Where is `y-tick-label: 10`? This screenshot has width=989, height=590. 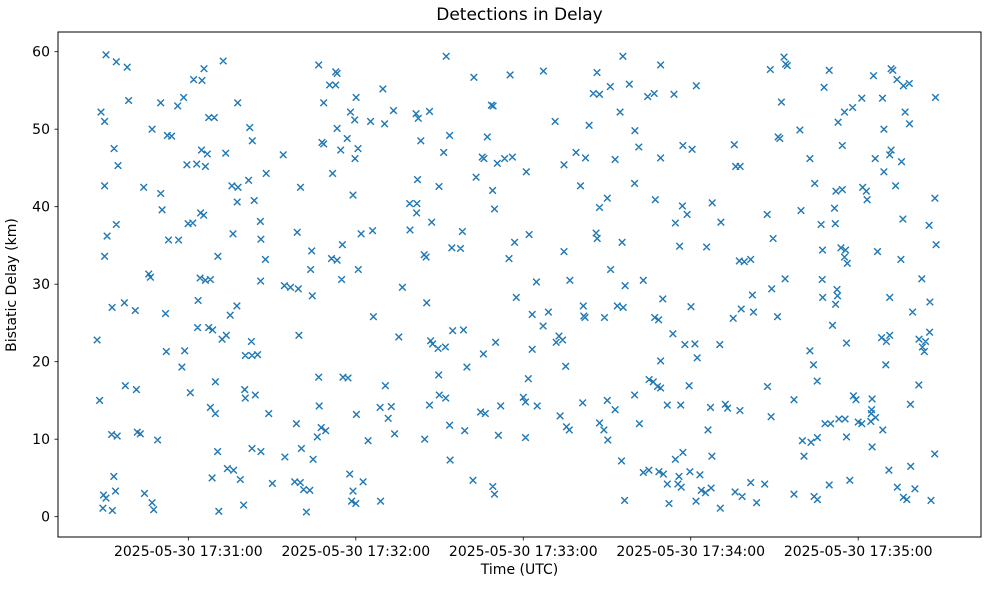
y-tick-label: 10 is located at coordinates (41, 440).